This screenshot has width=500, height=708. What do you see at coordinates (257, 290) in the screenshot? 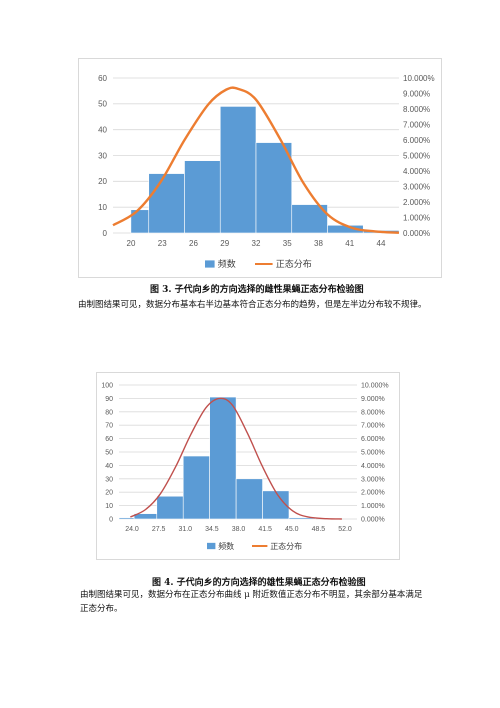
I see `figure-3-caption: 图 3. 子代向乡的方向选择的雌性果蝇正态分布检验图` at bounding box center [257, 290].